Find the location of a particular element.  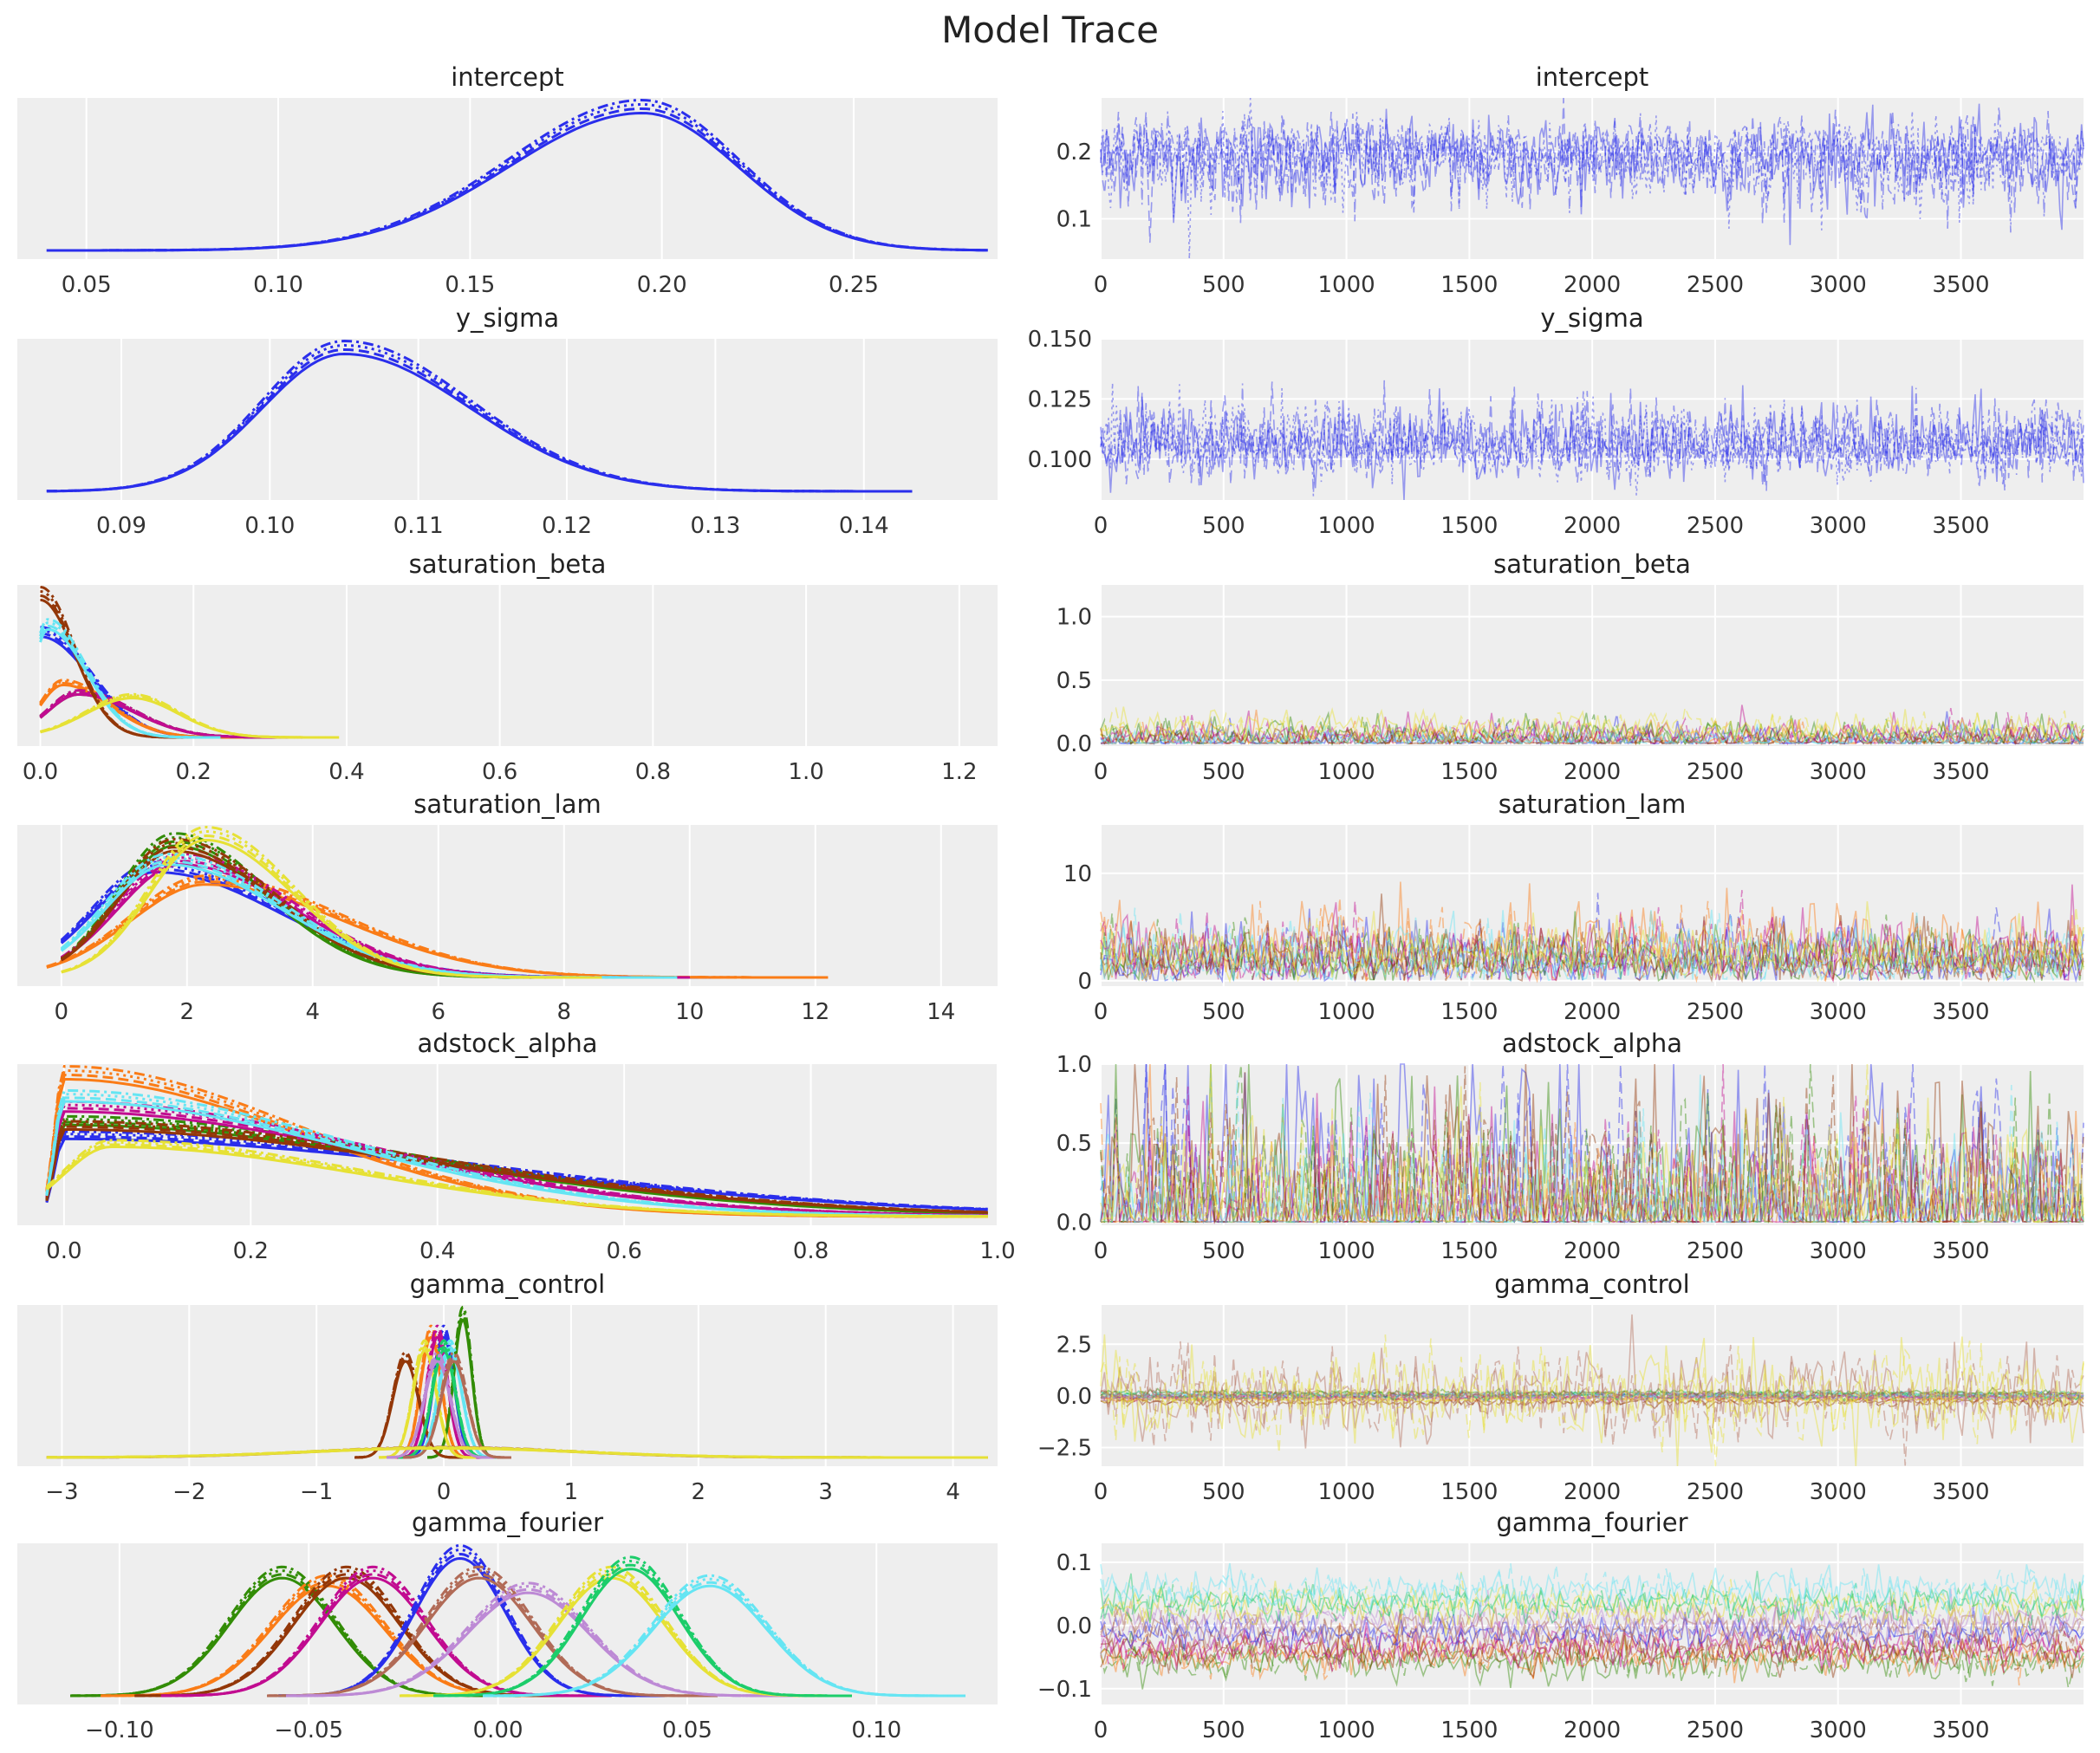

kde-line-gamma_fourier-0-chain2 is located at coordinates (295, 1634).